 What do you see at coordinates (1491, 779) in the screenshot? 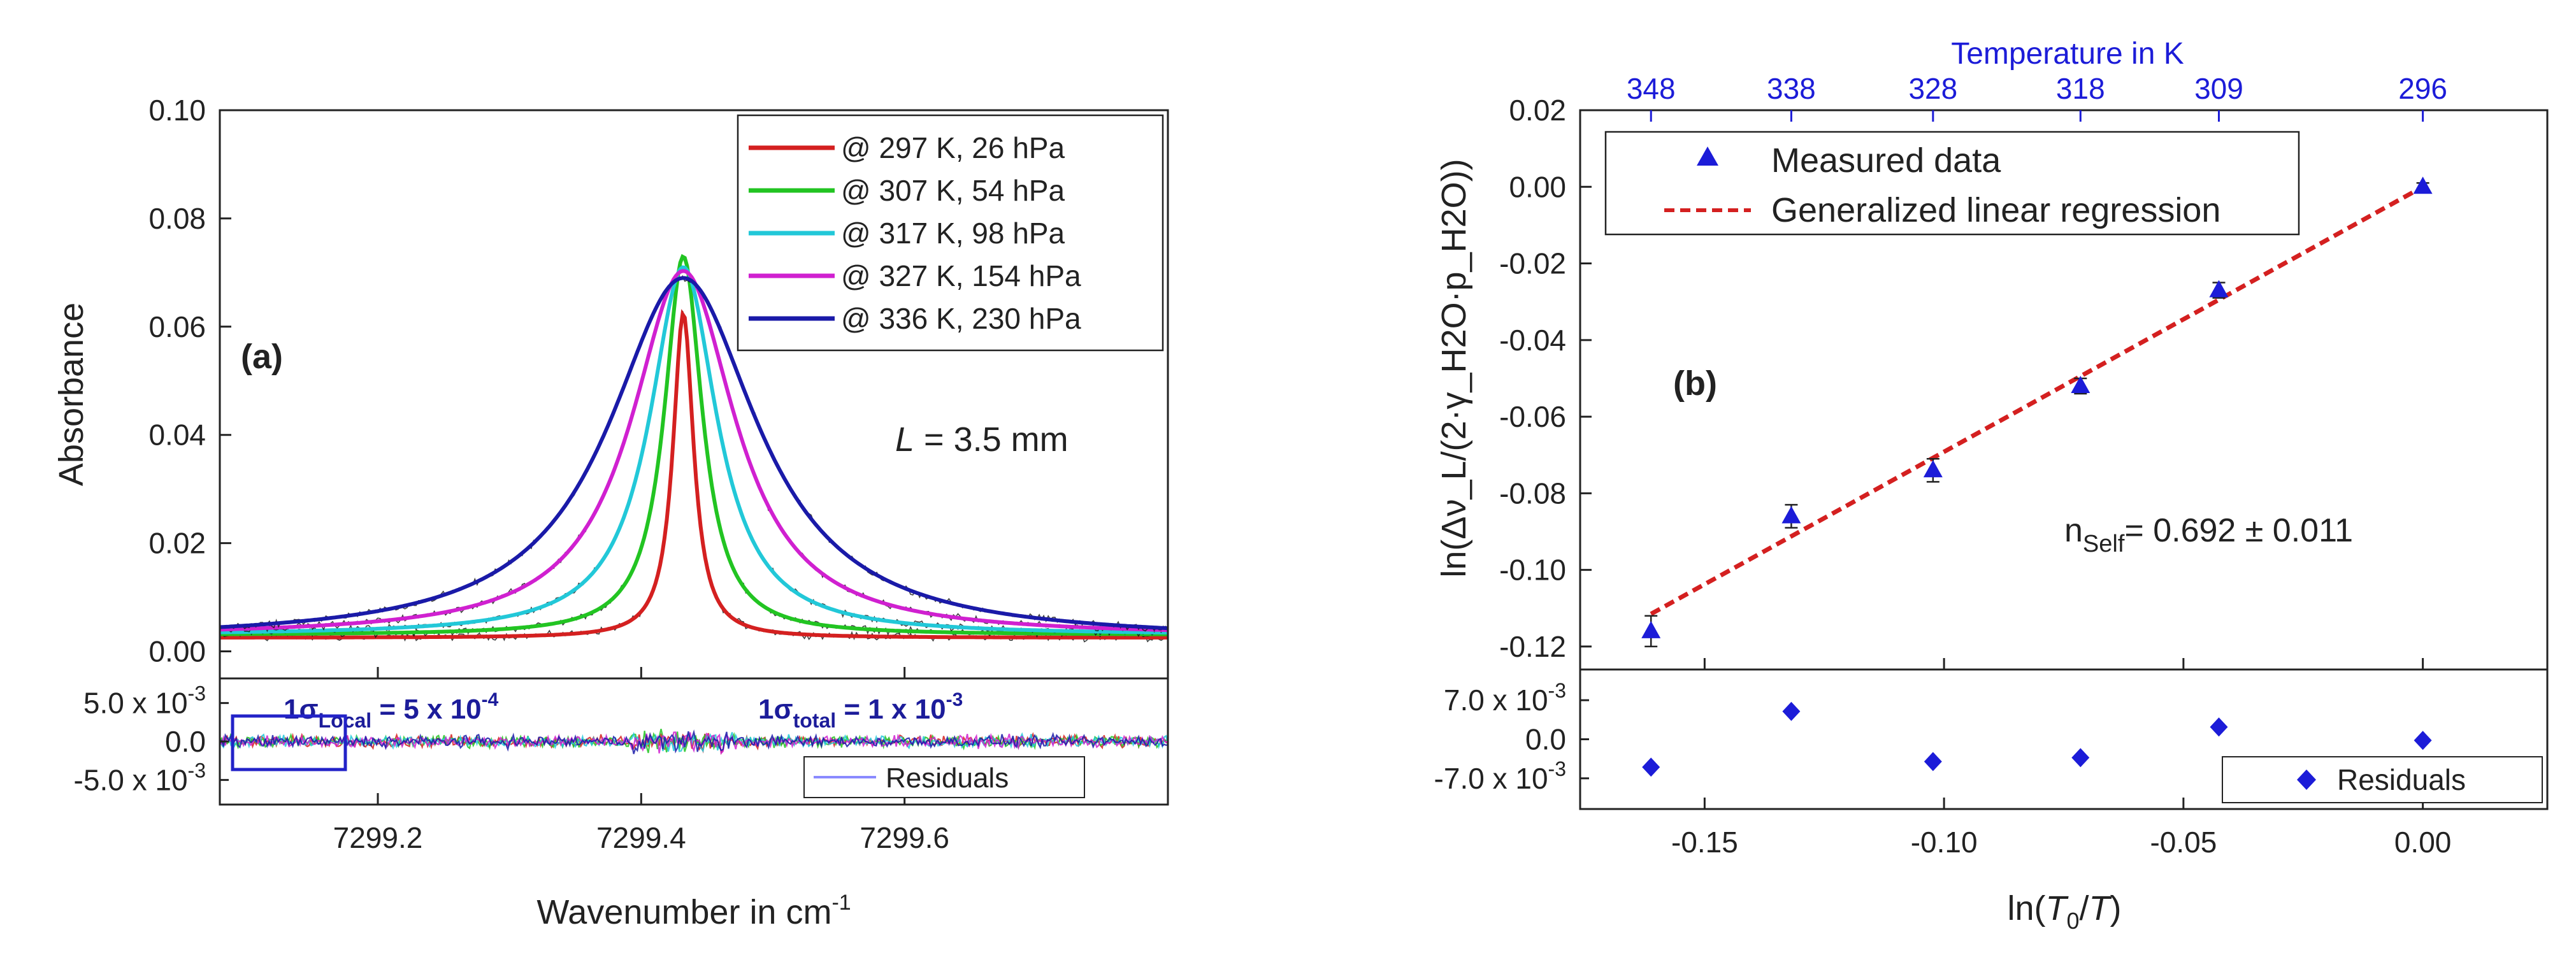
I see `residual-tick-label-mantissa: -7.0 x 10` at bounding box center [1491, 779].